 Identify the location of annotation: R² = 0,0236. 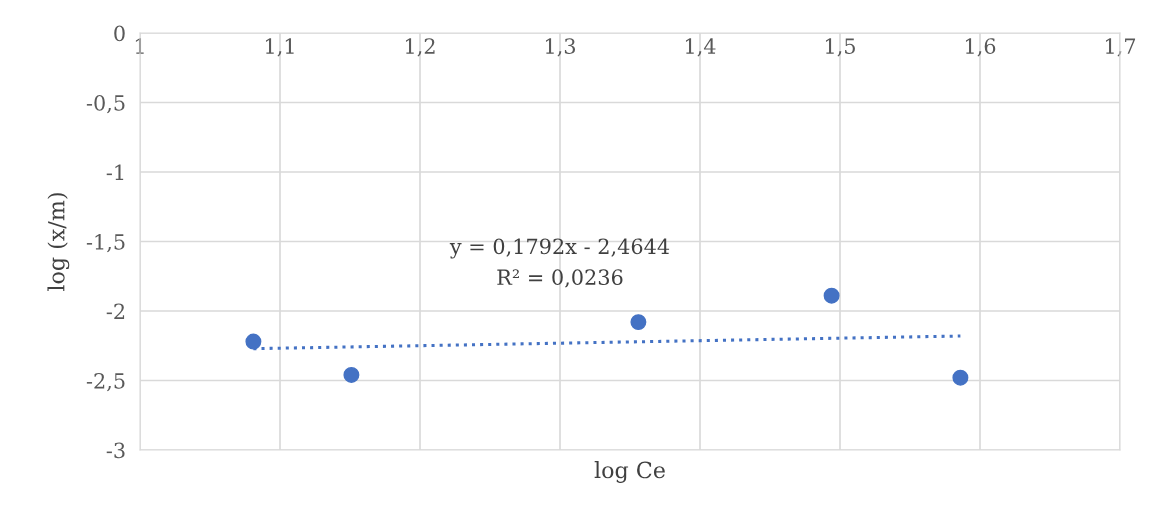
(560, 278).